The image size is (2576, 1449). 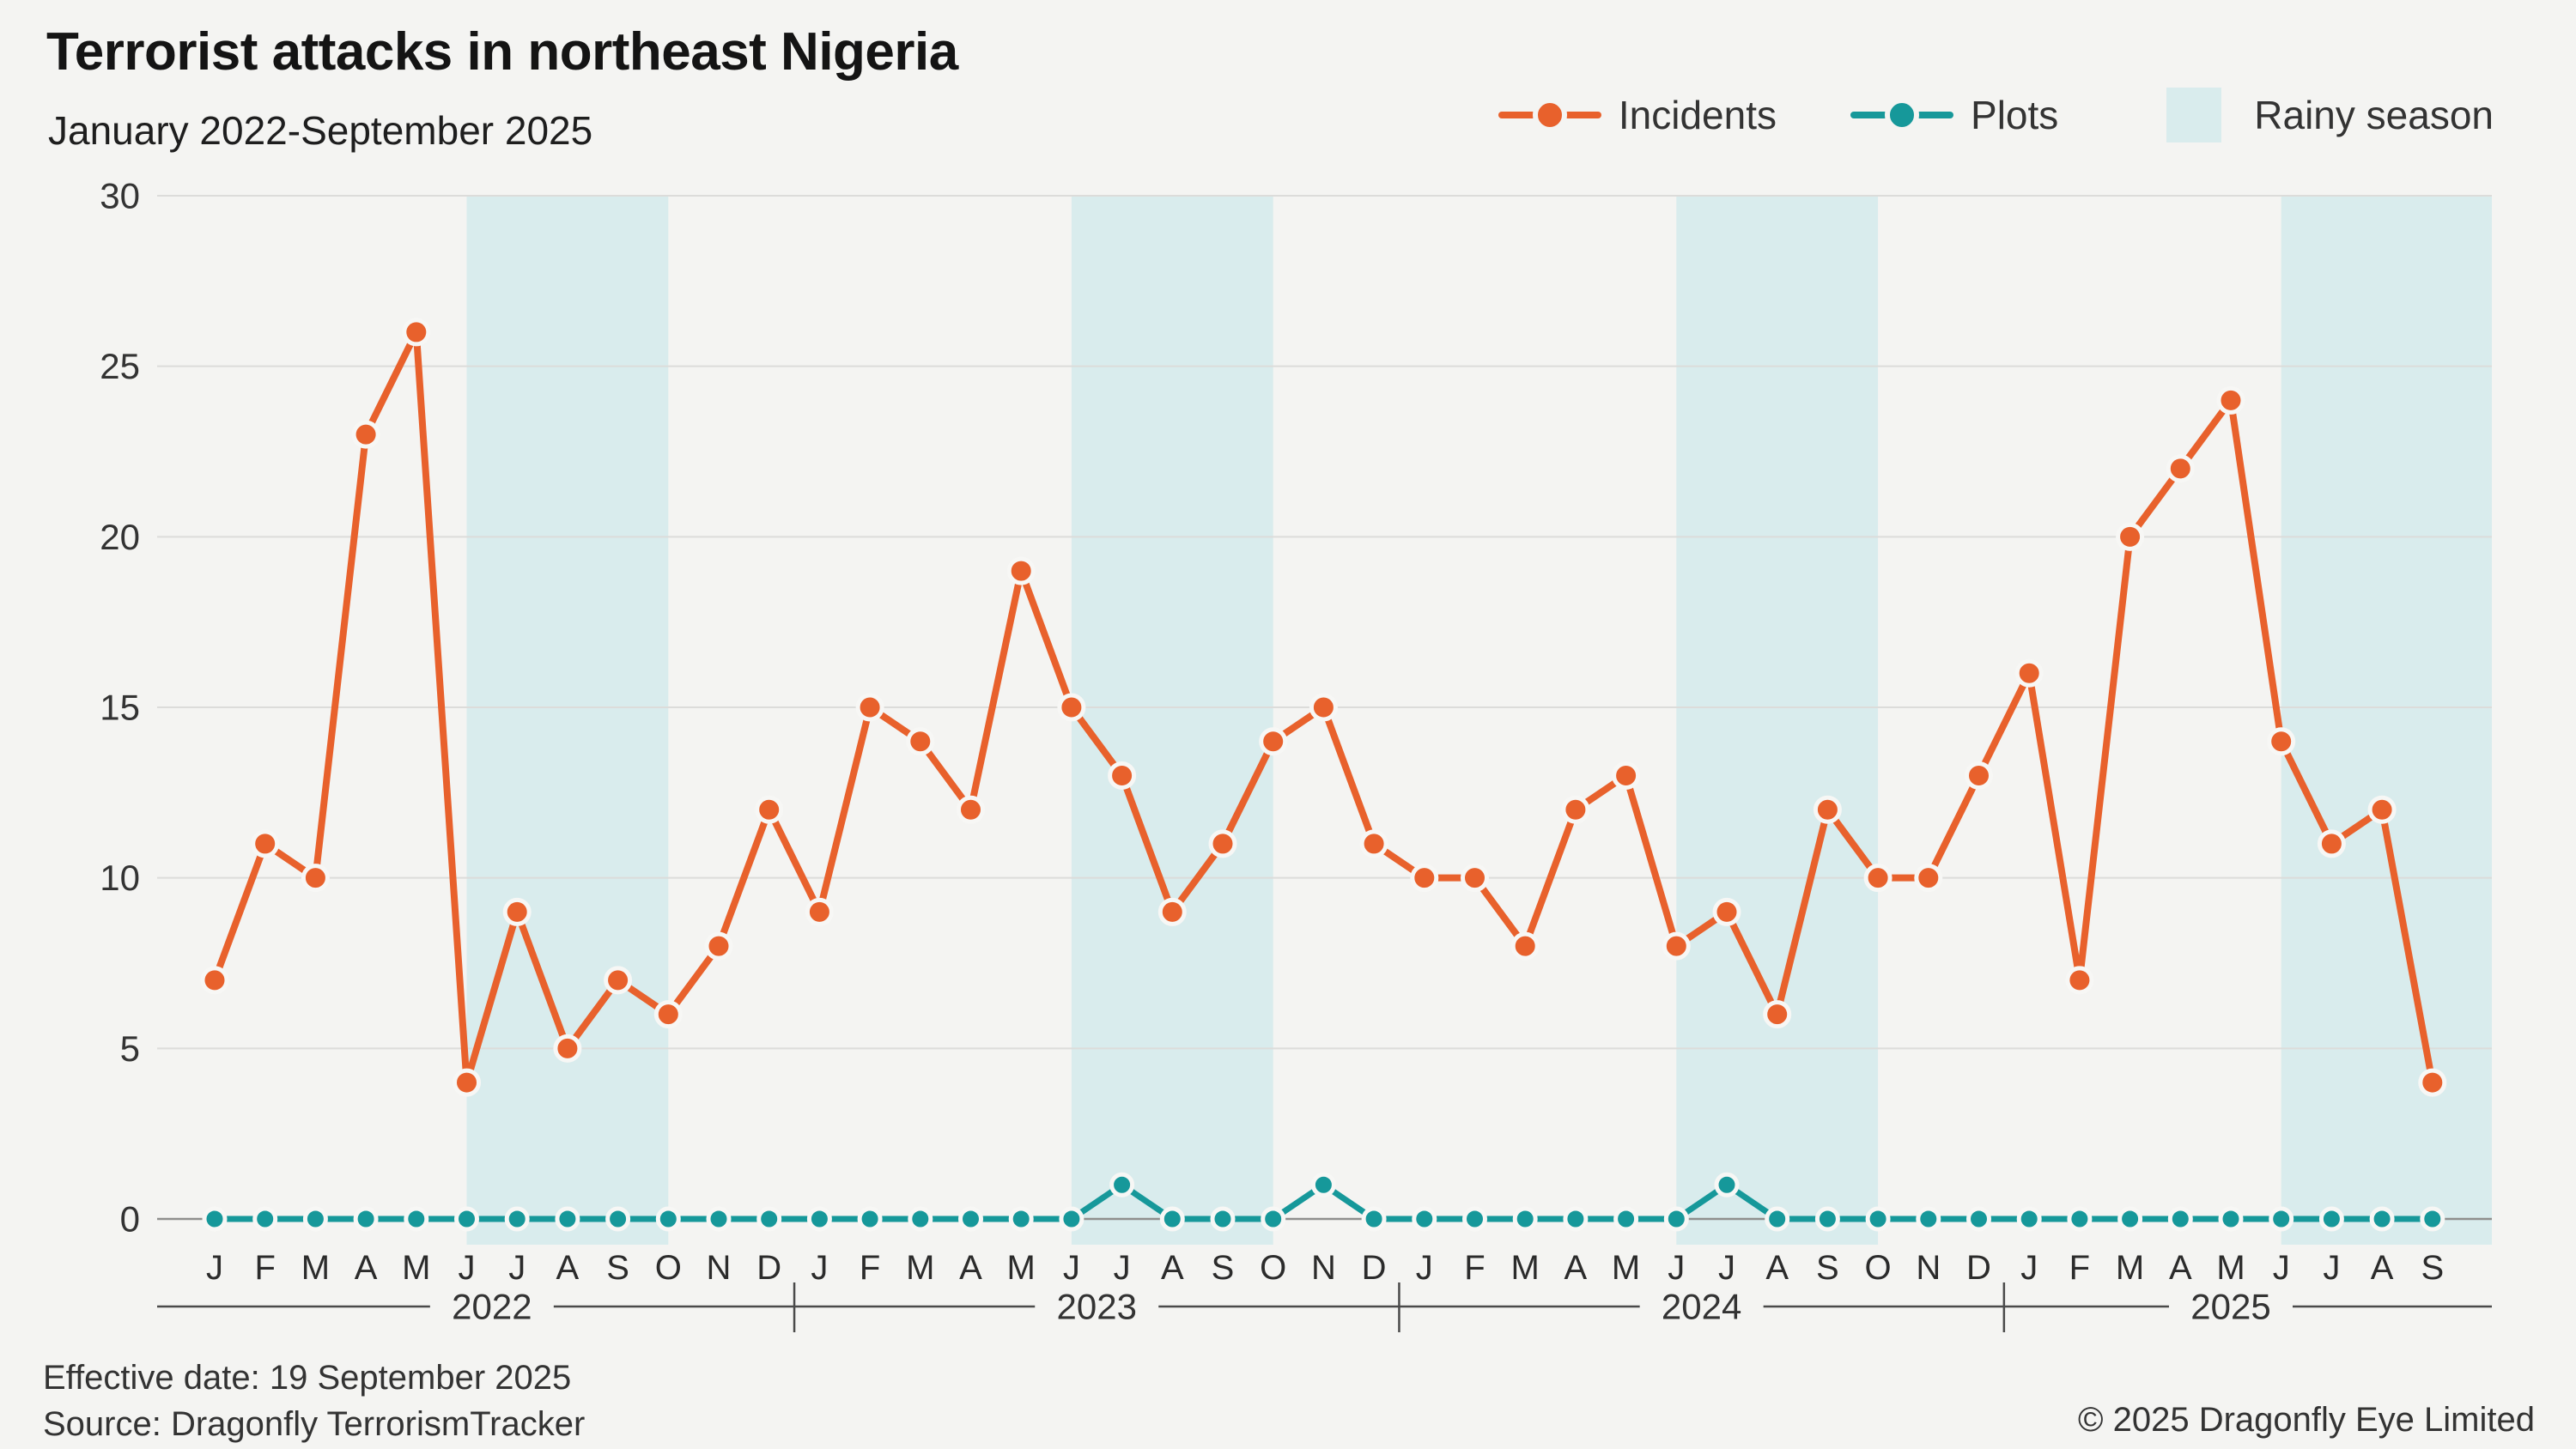 I want to click on legend-label-plots: Plots, so click(x=2015, y=115).